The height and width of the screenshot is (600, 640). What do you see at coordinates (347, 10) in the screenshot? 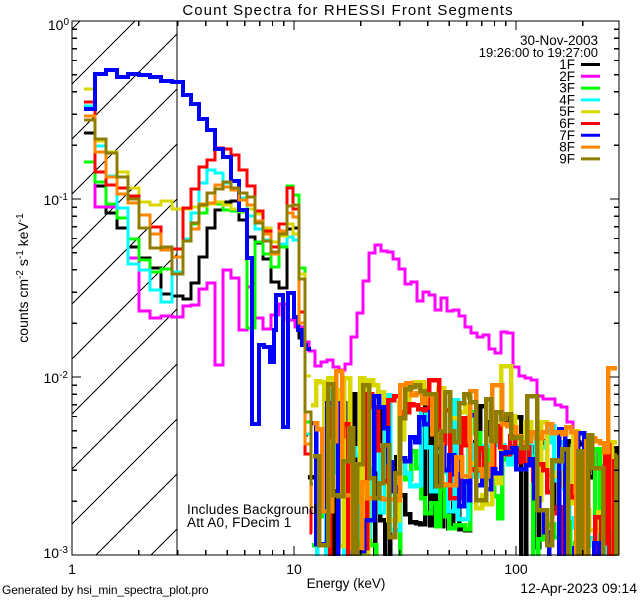
I see `svg-text:Count Spectra for RHESSI Front: Count Spectra for RHESSI Front Segments` at bounding box center [347, 10].